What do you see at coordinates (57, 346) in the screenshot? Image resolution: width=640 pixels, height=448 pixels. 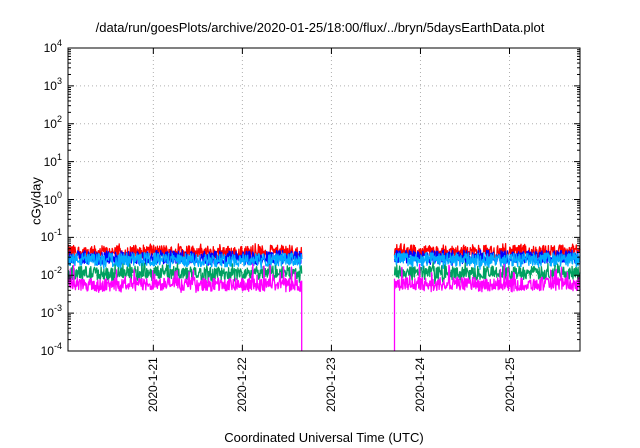 I see `y-tick-exponent: -4` at bounding box center [57, 346].